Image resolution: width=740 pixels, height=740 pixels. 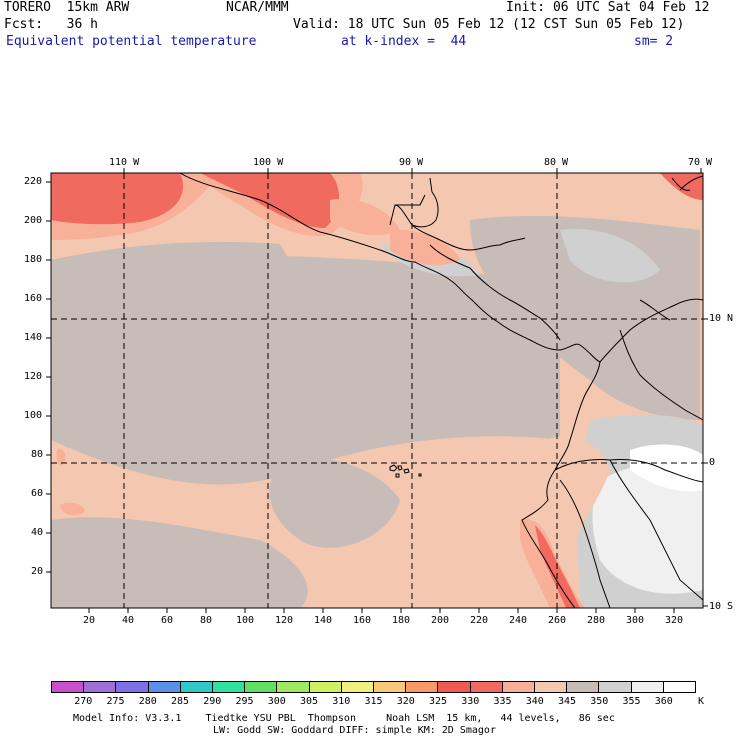 I want to click on galapagos-islands, so click(x=405, y=471).